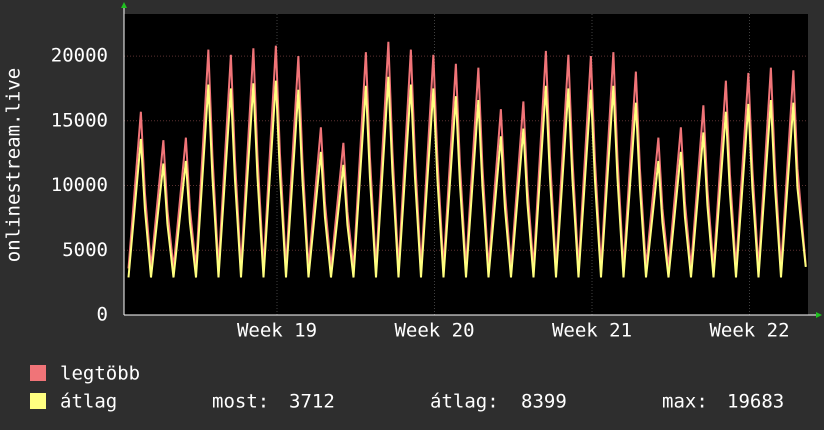 Image resolution: width=824 pixels, height=430 pixels. Describe the element at coordinates (102, 315) in the screenshot. I see `y-tick-label: 0` at that location.